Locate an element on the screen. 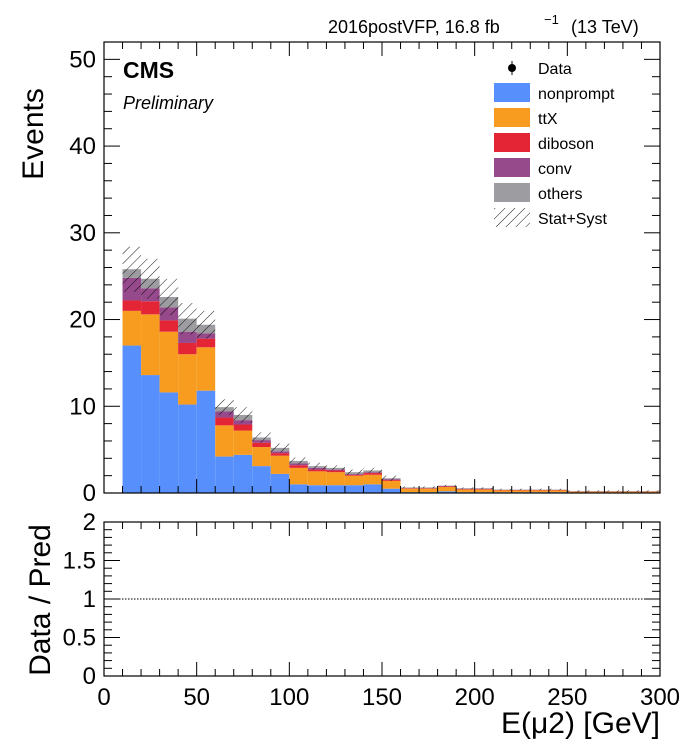  ratio-y-tick-label: 1 is located at coordinates (89, 599).